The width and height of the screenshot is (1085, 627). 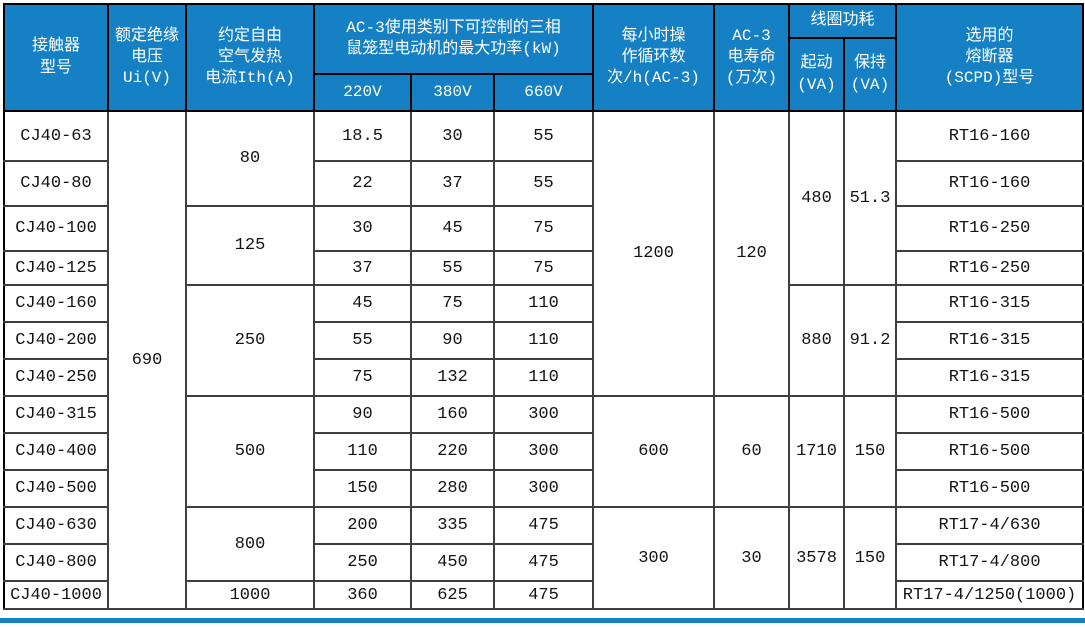 I want to click on header-operating-cycles: 每小时操 作循环数 次/h(AC-3), so click(x=653, y=57).